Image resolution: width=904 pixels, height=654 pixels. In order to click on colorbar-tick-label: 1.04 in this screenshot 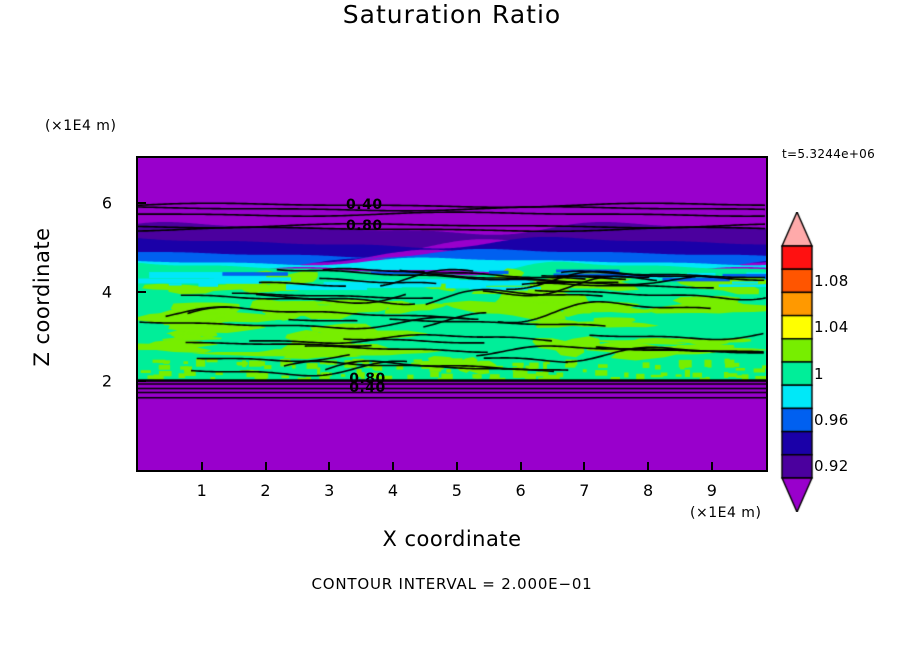, I will do `click(831, 327)`.